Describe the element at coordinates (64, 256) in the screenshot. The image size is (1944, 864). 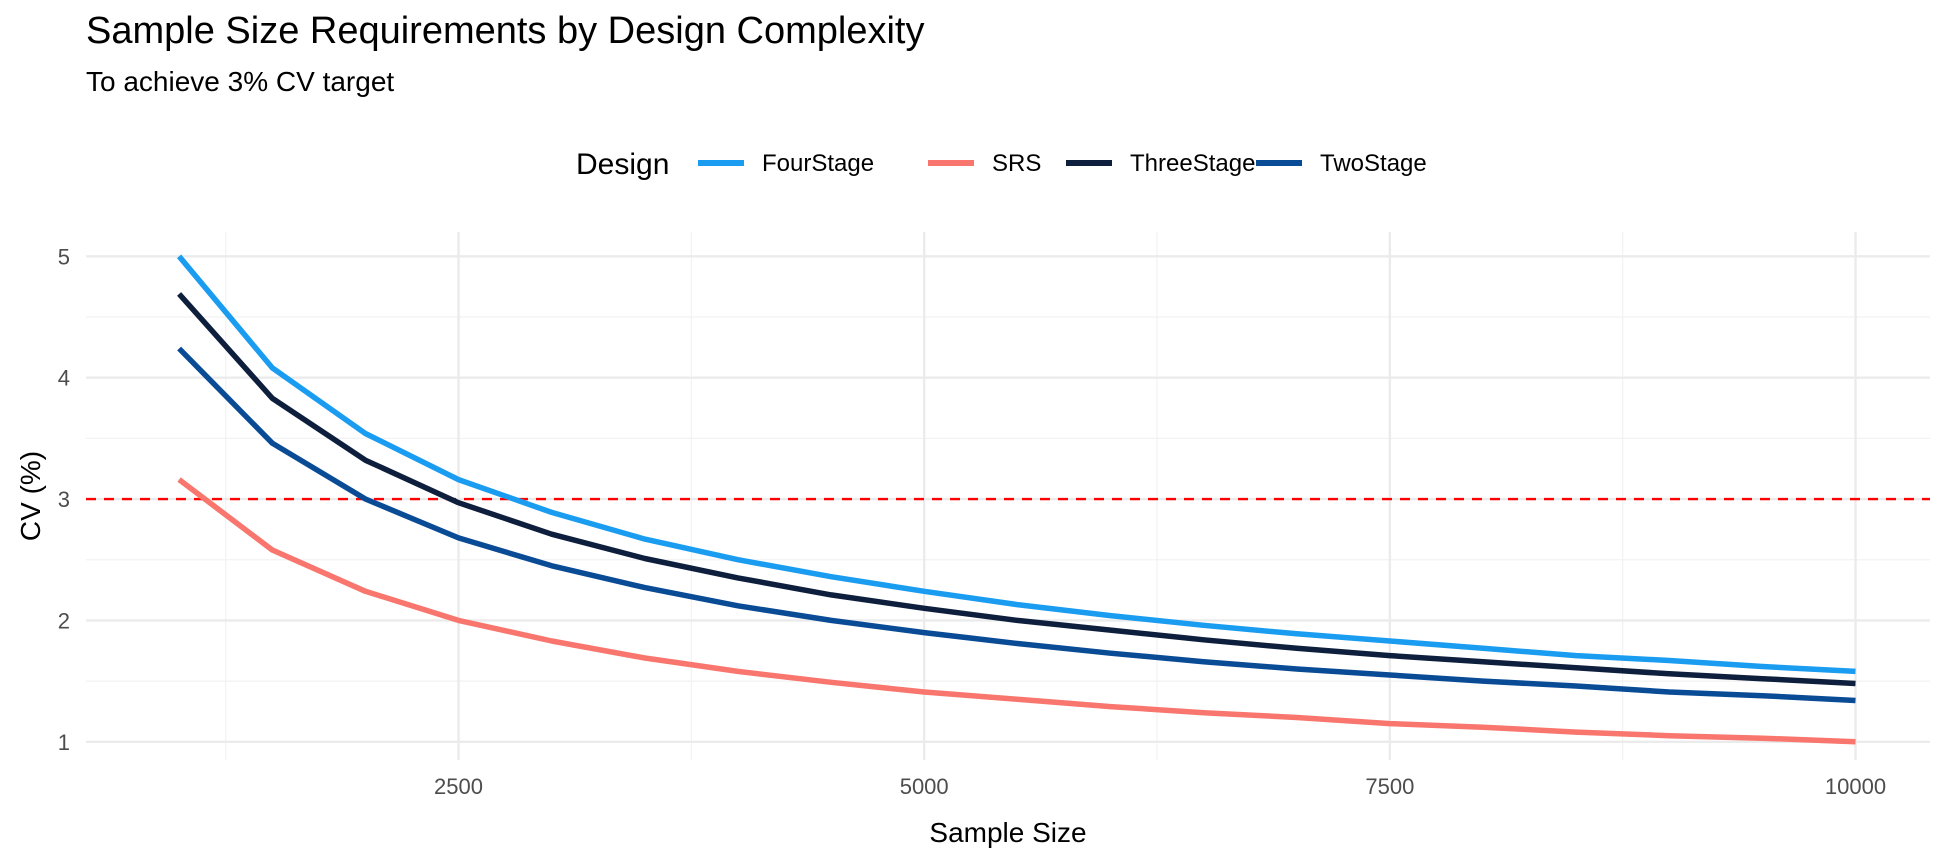
I see `y-tick-label: 5` at that location.